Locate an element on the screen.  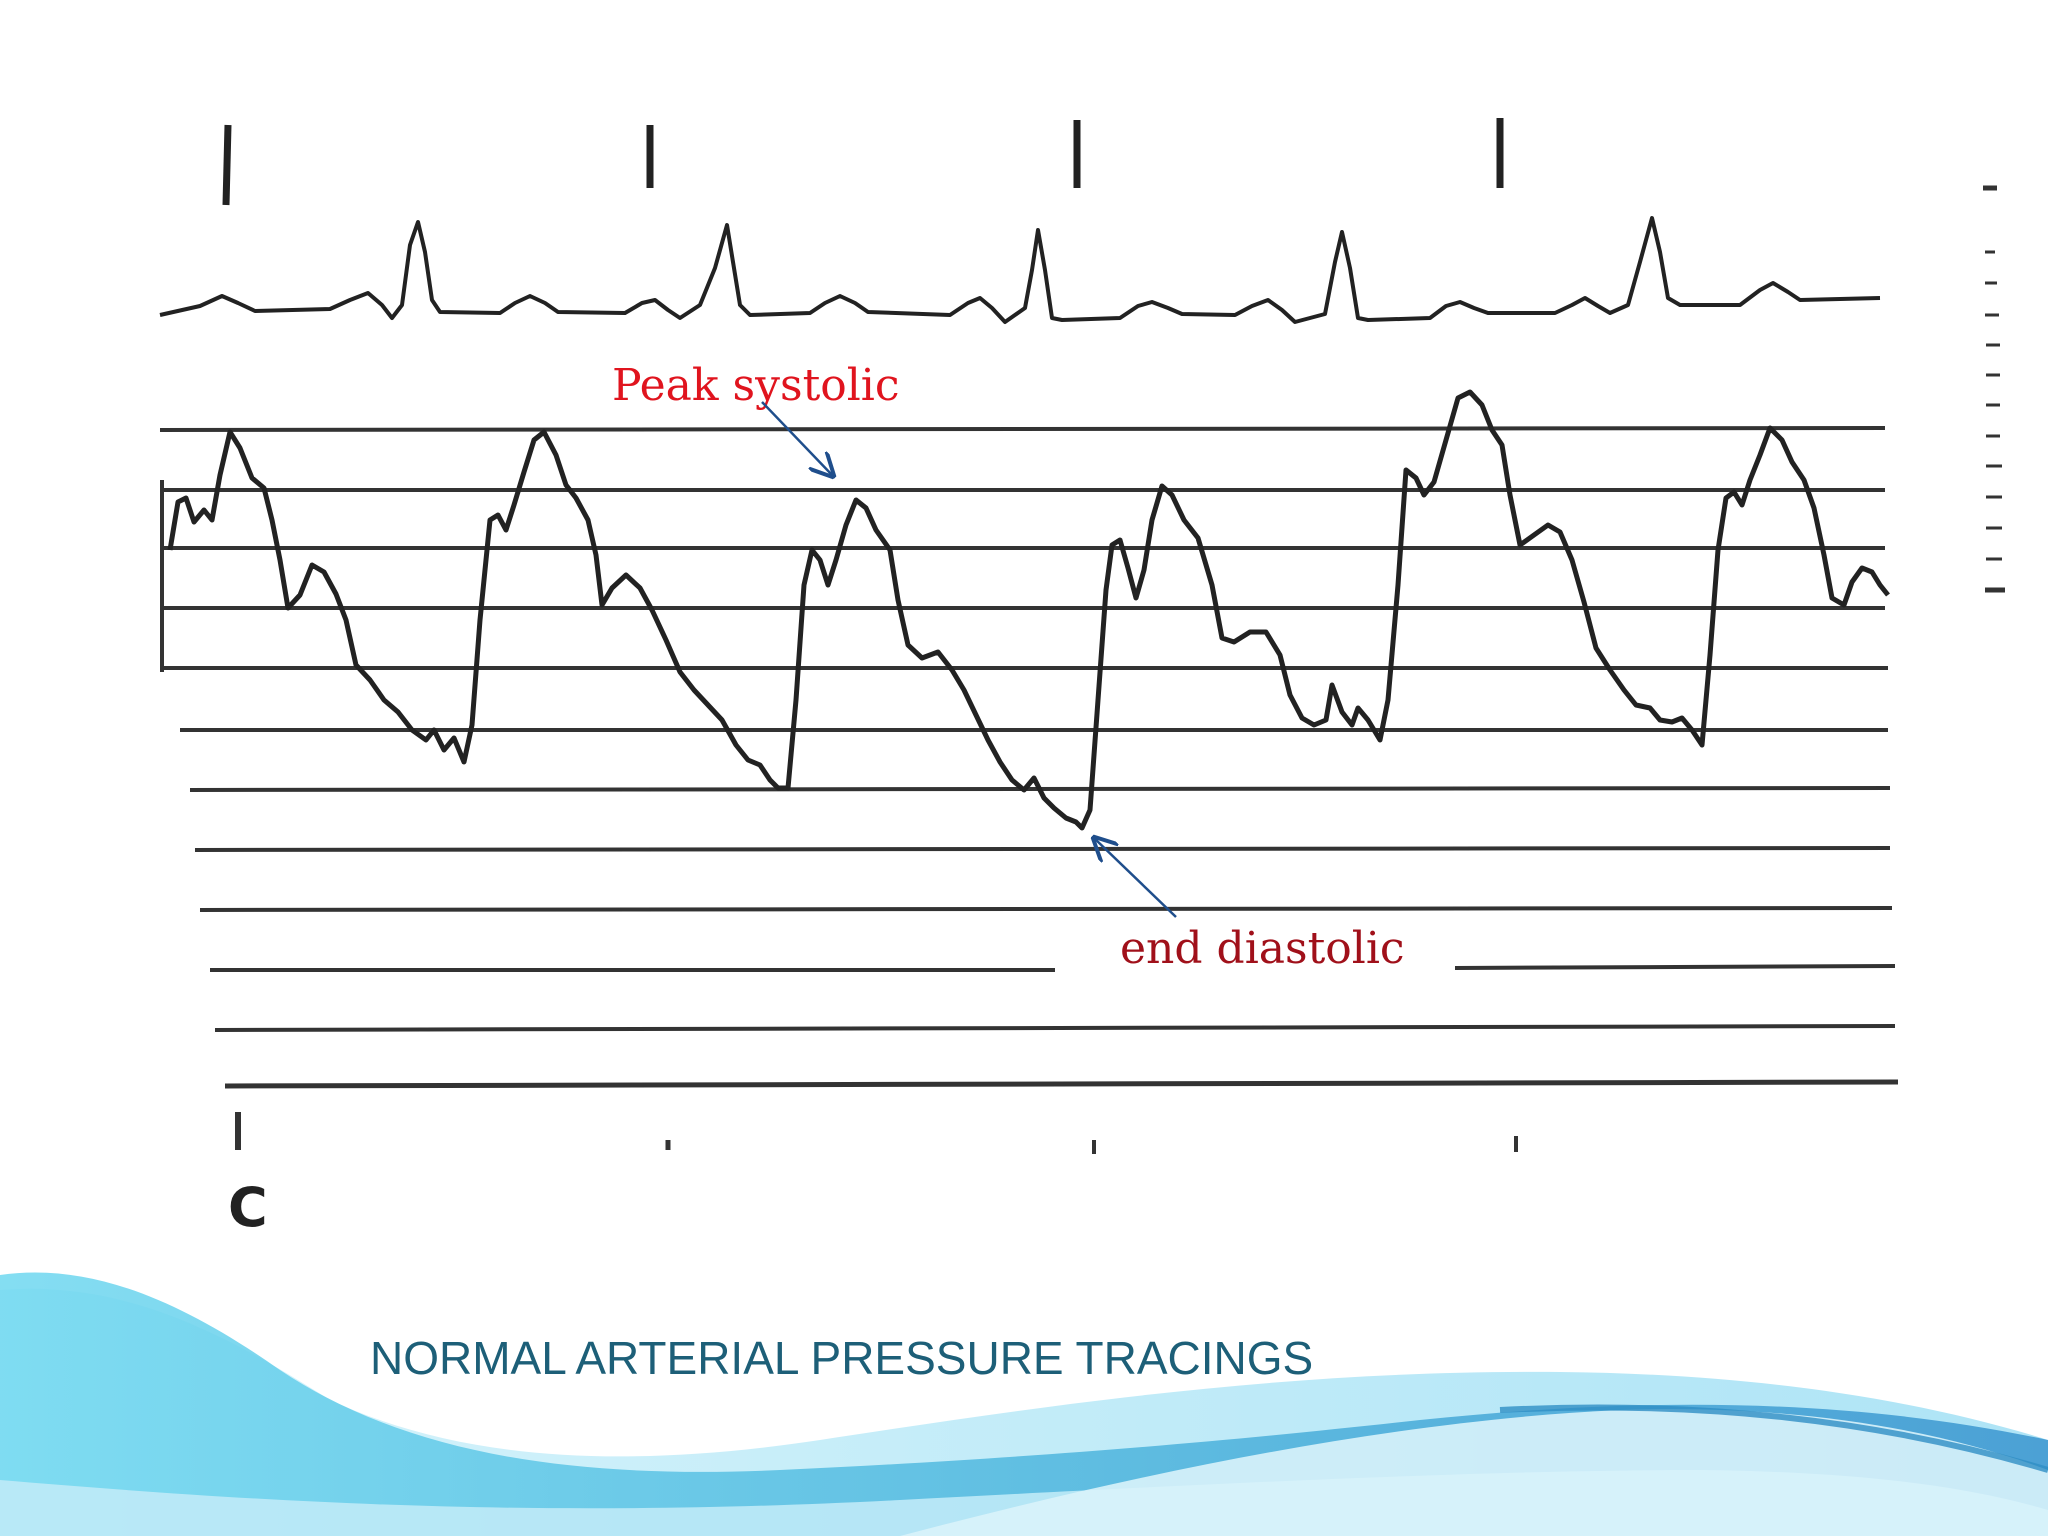
end-diastolic-arrow is located at coordinates (1135, 878).